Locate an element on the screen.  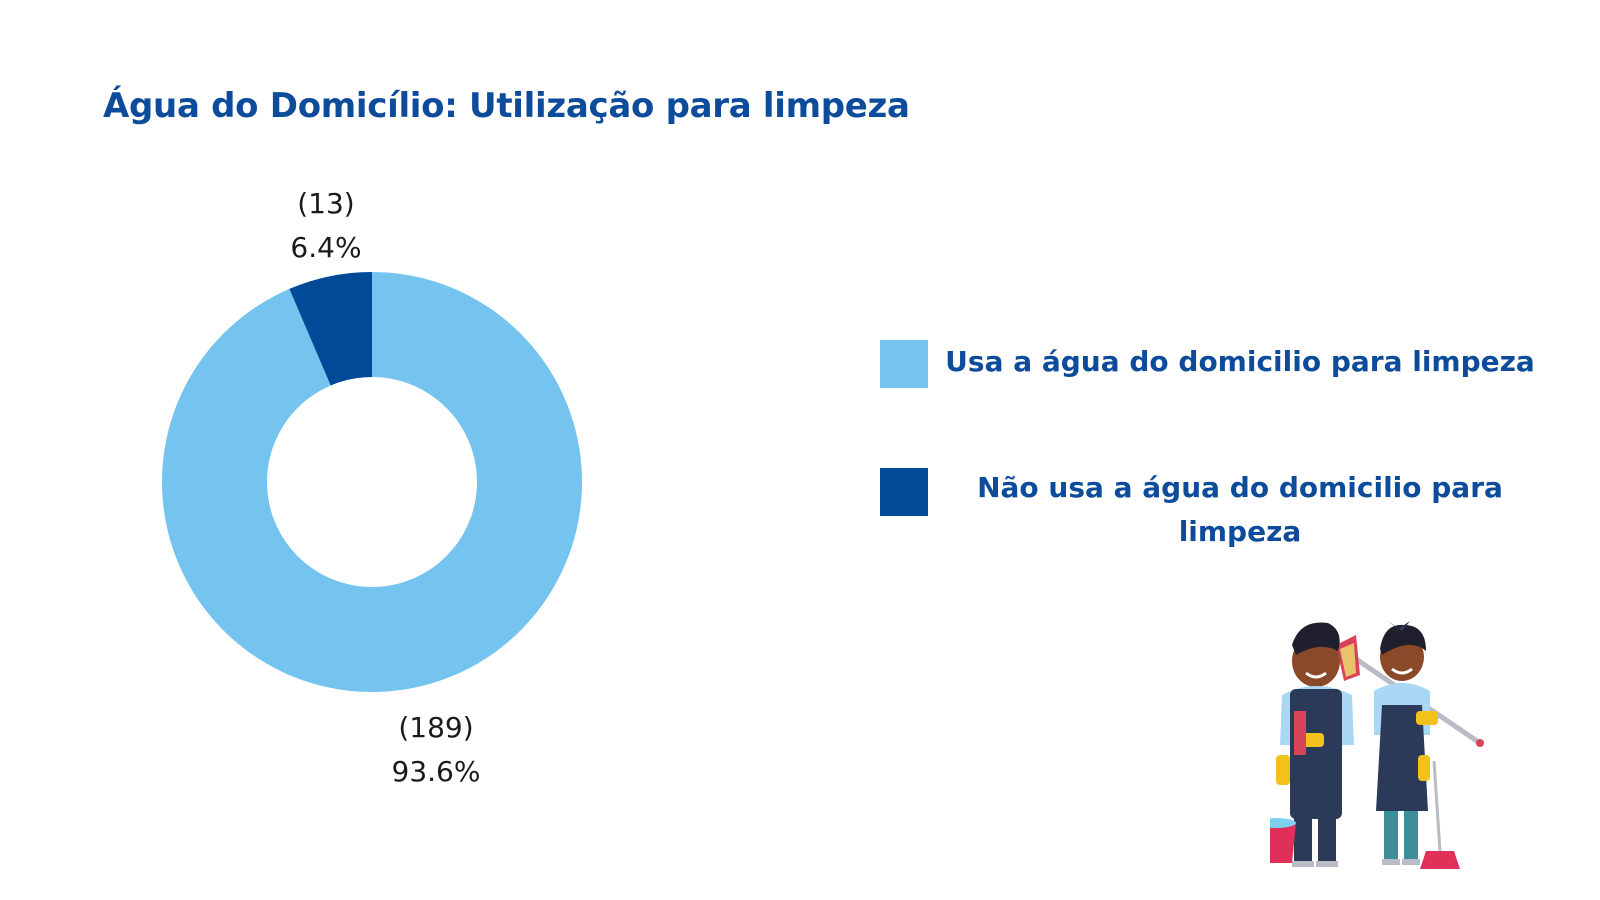
cleaning-workers-icon is located at coordinates (1377, 745).